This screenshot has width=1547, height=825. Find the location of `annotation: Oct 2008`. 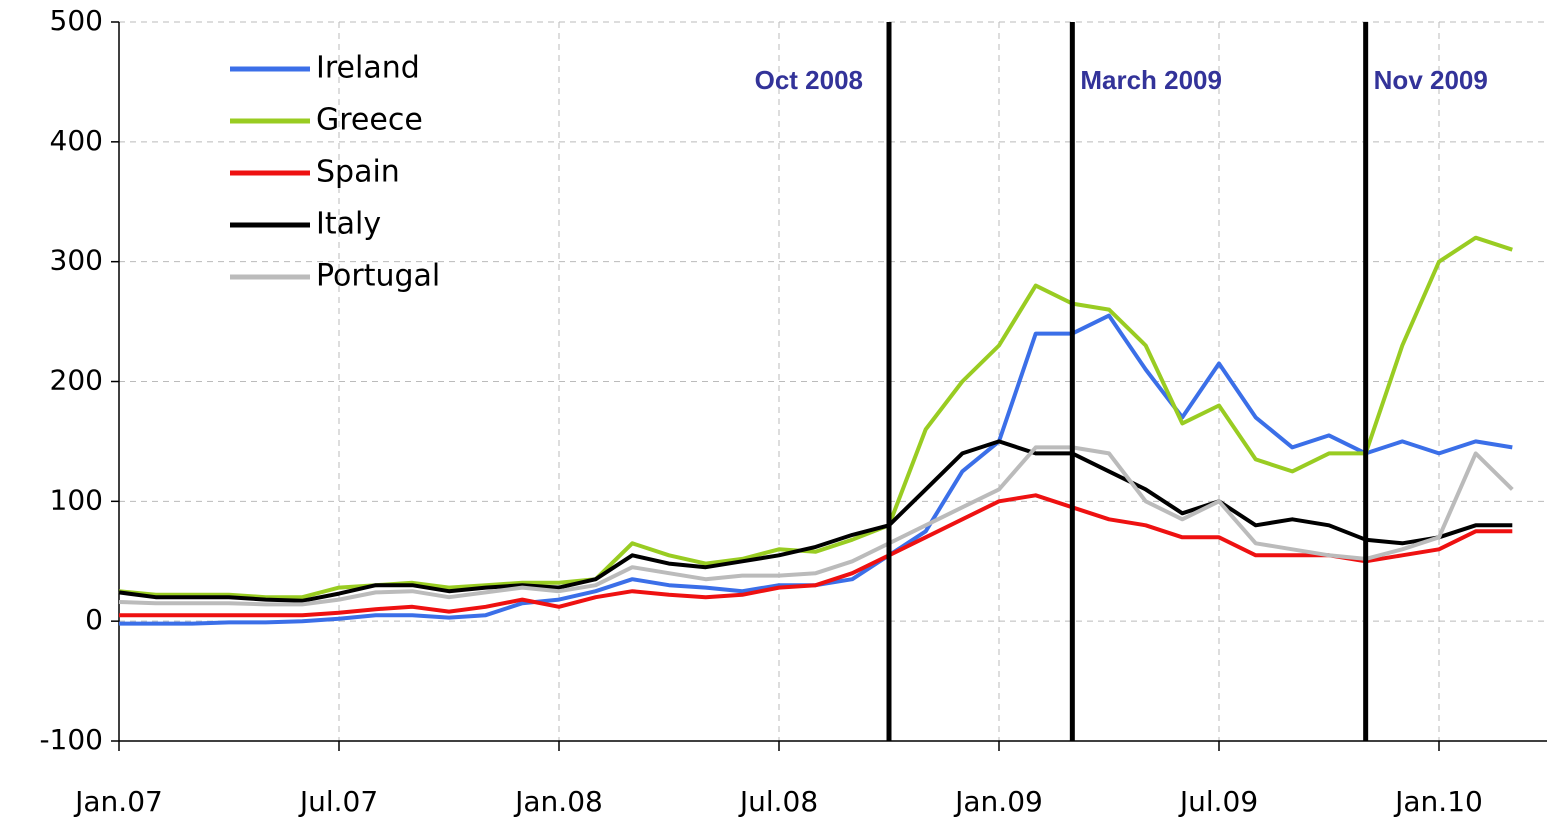

annotation: Oct 2008 is located at coordinates (809, 80).